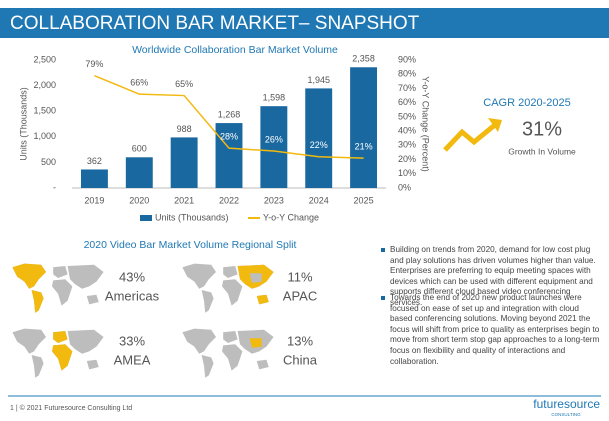 This screenshot has height=421, width=609. What do you see at coordinates (94, 161) in the screenshot?
I see `bar-label: 362` at bounding box center [94, 161].